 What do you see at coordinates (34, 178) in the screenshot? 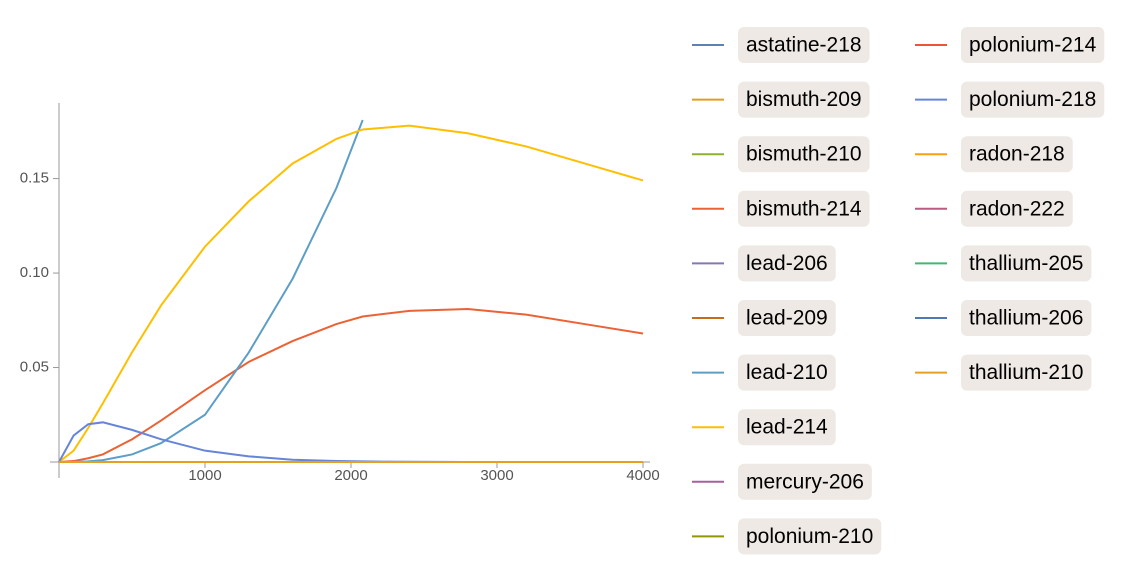
I see `y-tick-label: 0.15` at bounding box center [34, 178].